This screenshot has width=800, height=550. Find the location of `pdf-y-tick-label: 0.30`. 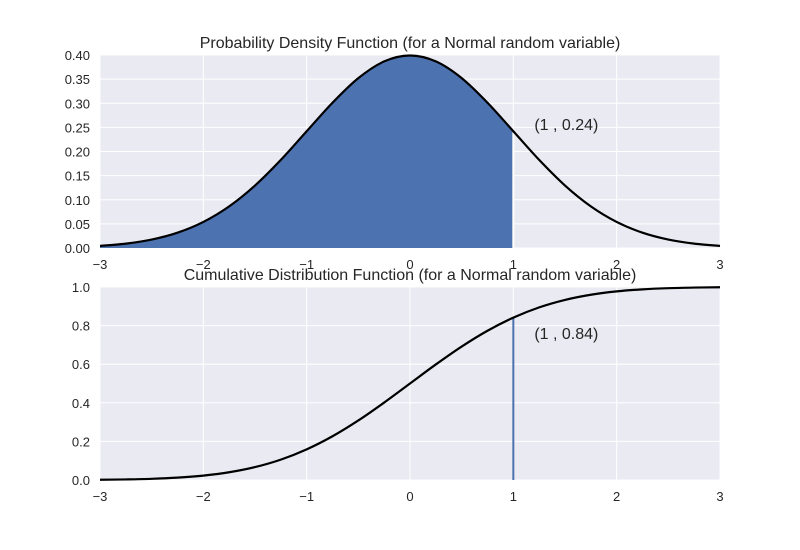

pdf-y-tick-label: 0.30 is located at coordinates (77, 103).